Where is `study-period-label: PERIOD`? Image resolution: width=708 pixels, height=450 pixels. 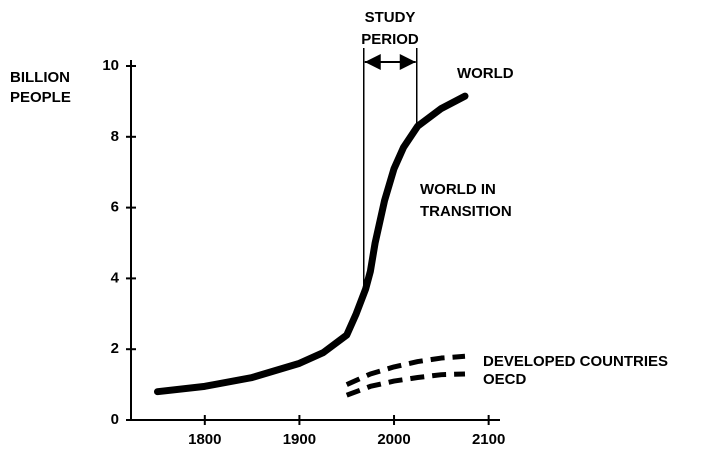 study-period-label: PERIOD is located at coordinates (390, 39).